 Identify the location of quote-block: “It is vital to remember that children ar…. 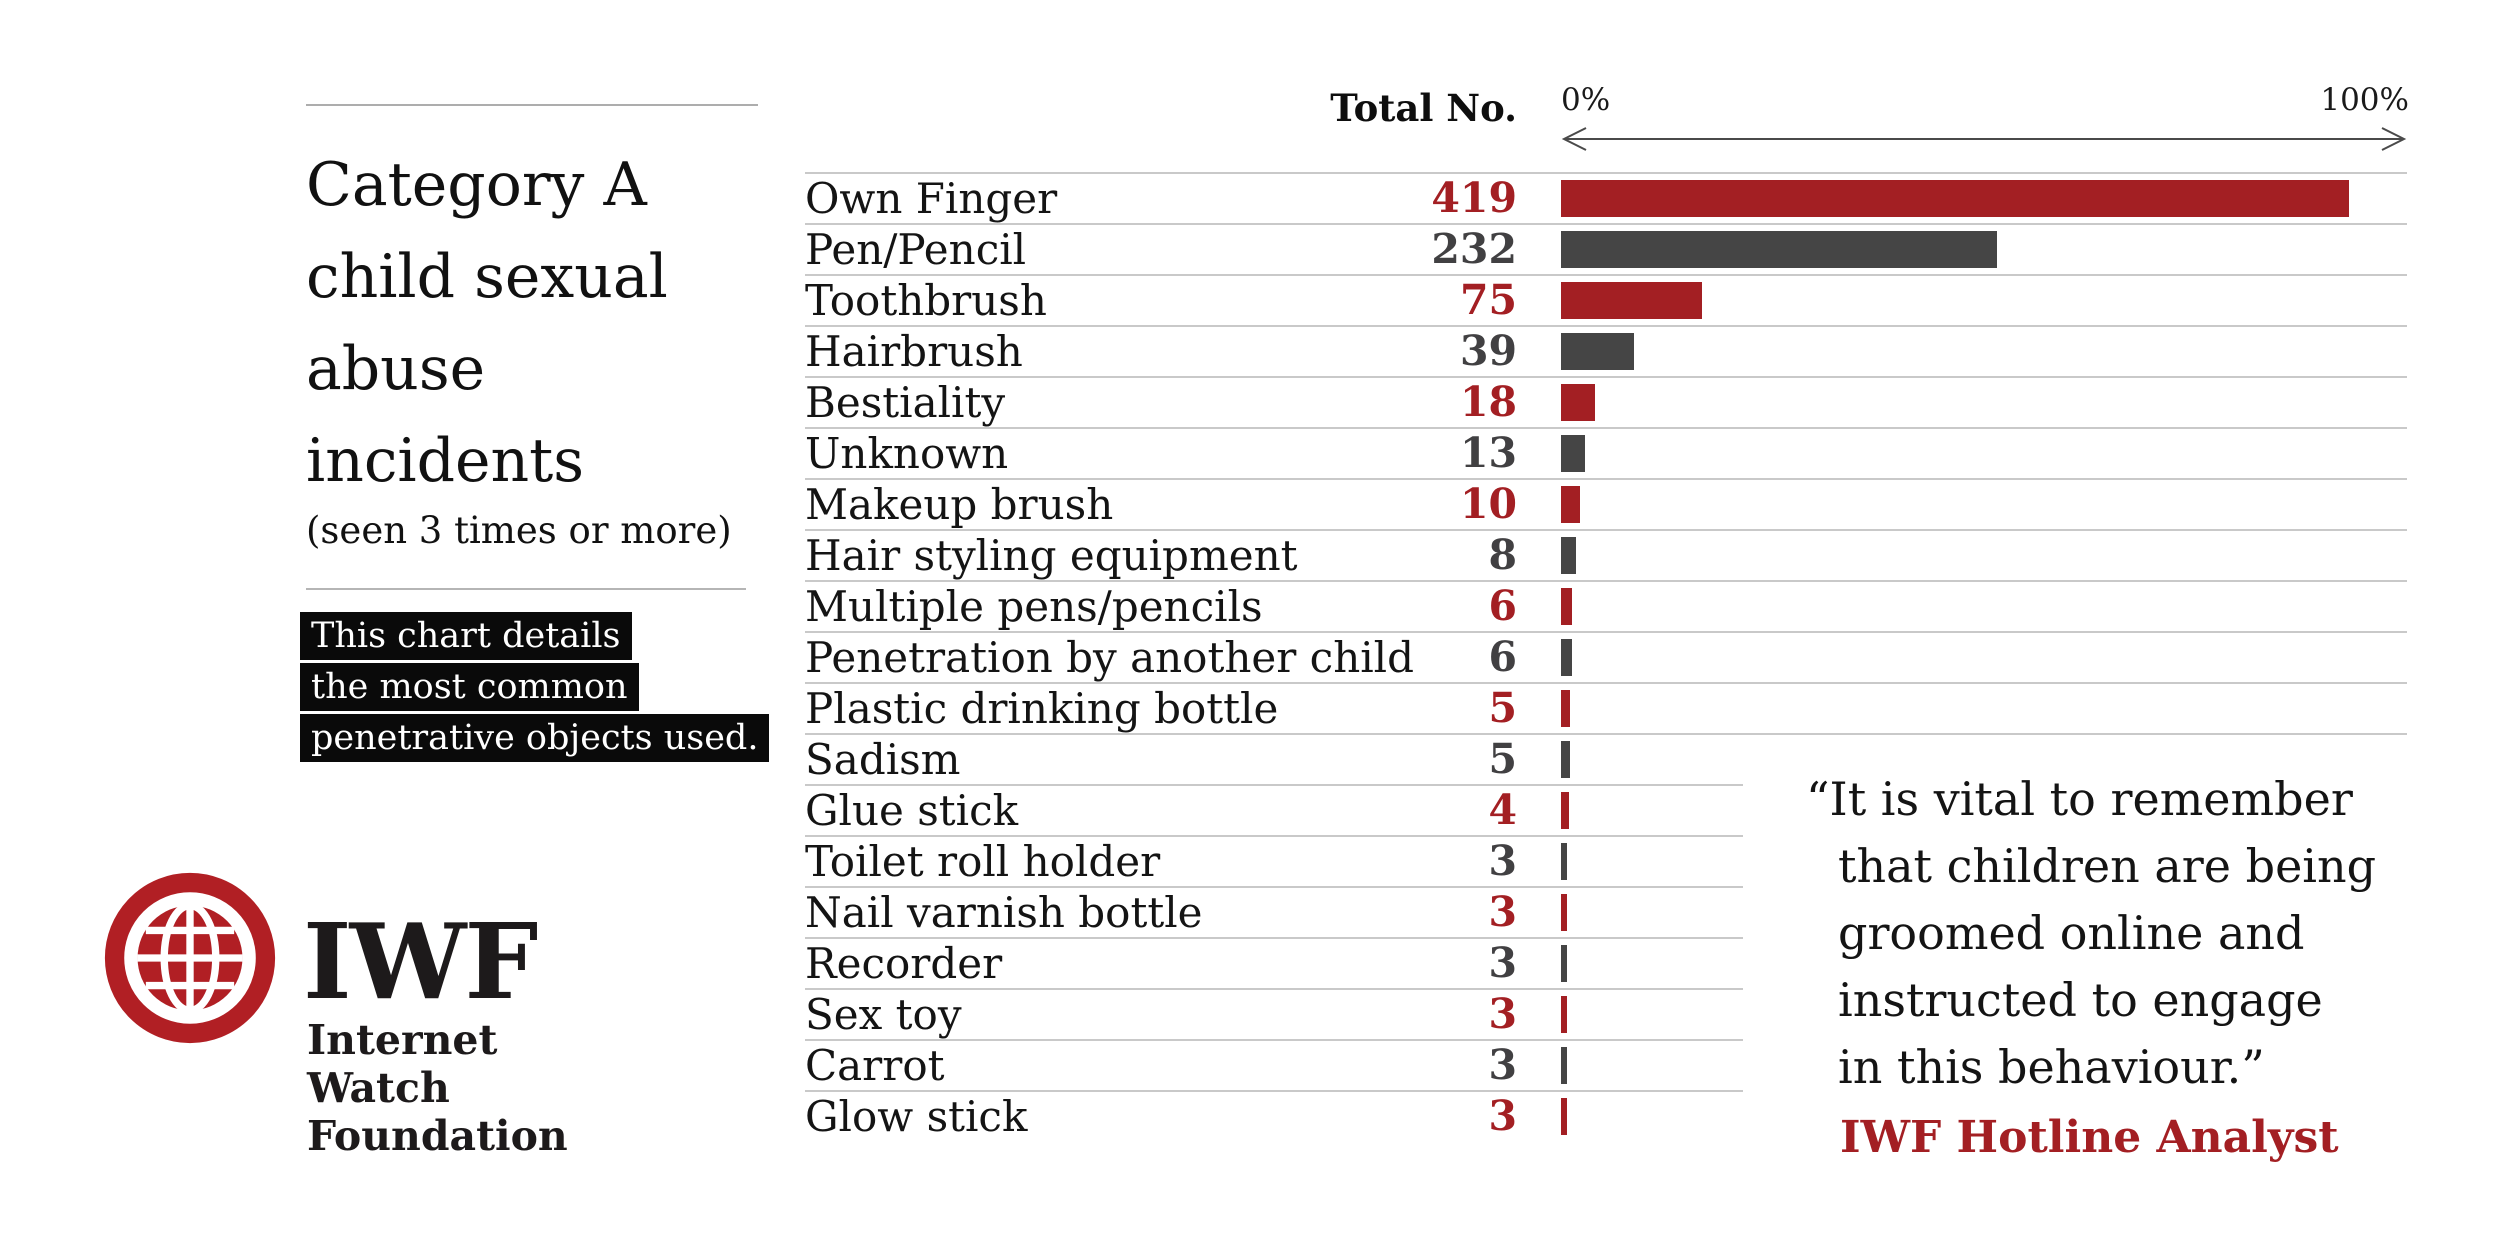
(2106, 933).